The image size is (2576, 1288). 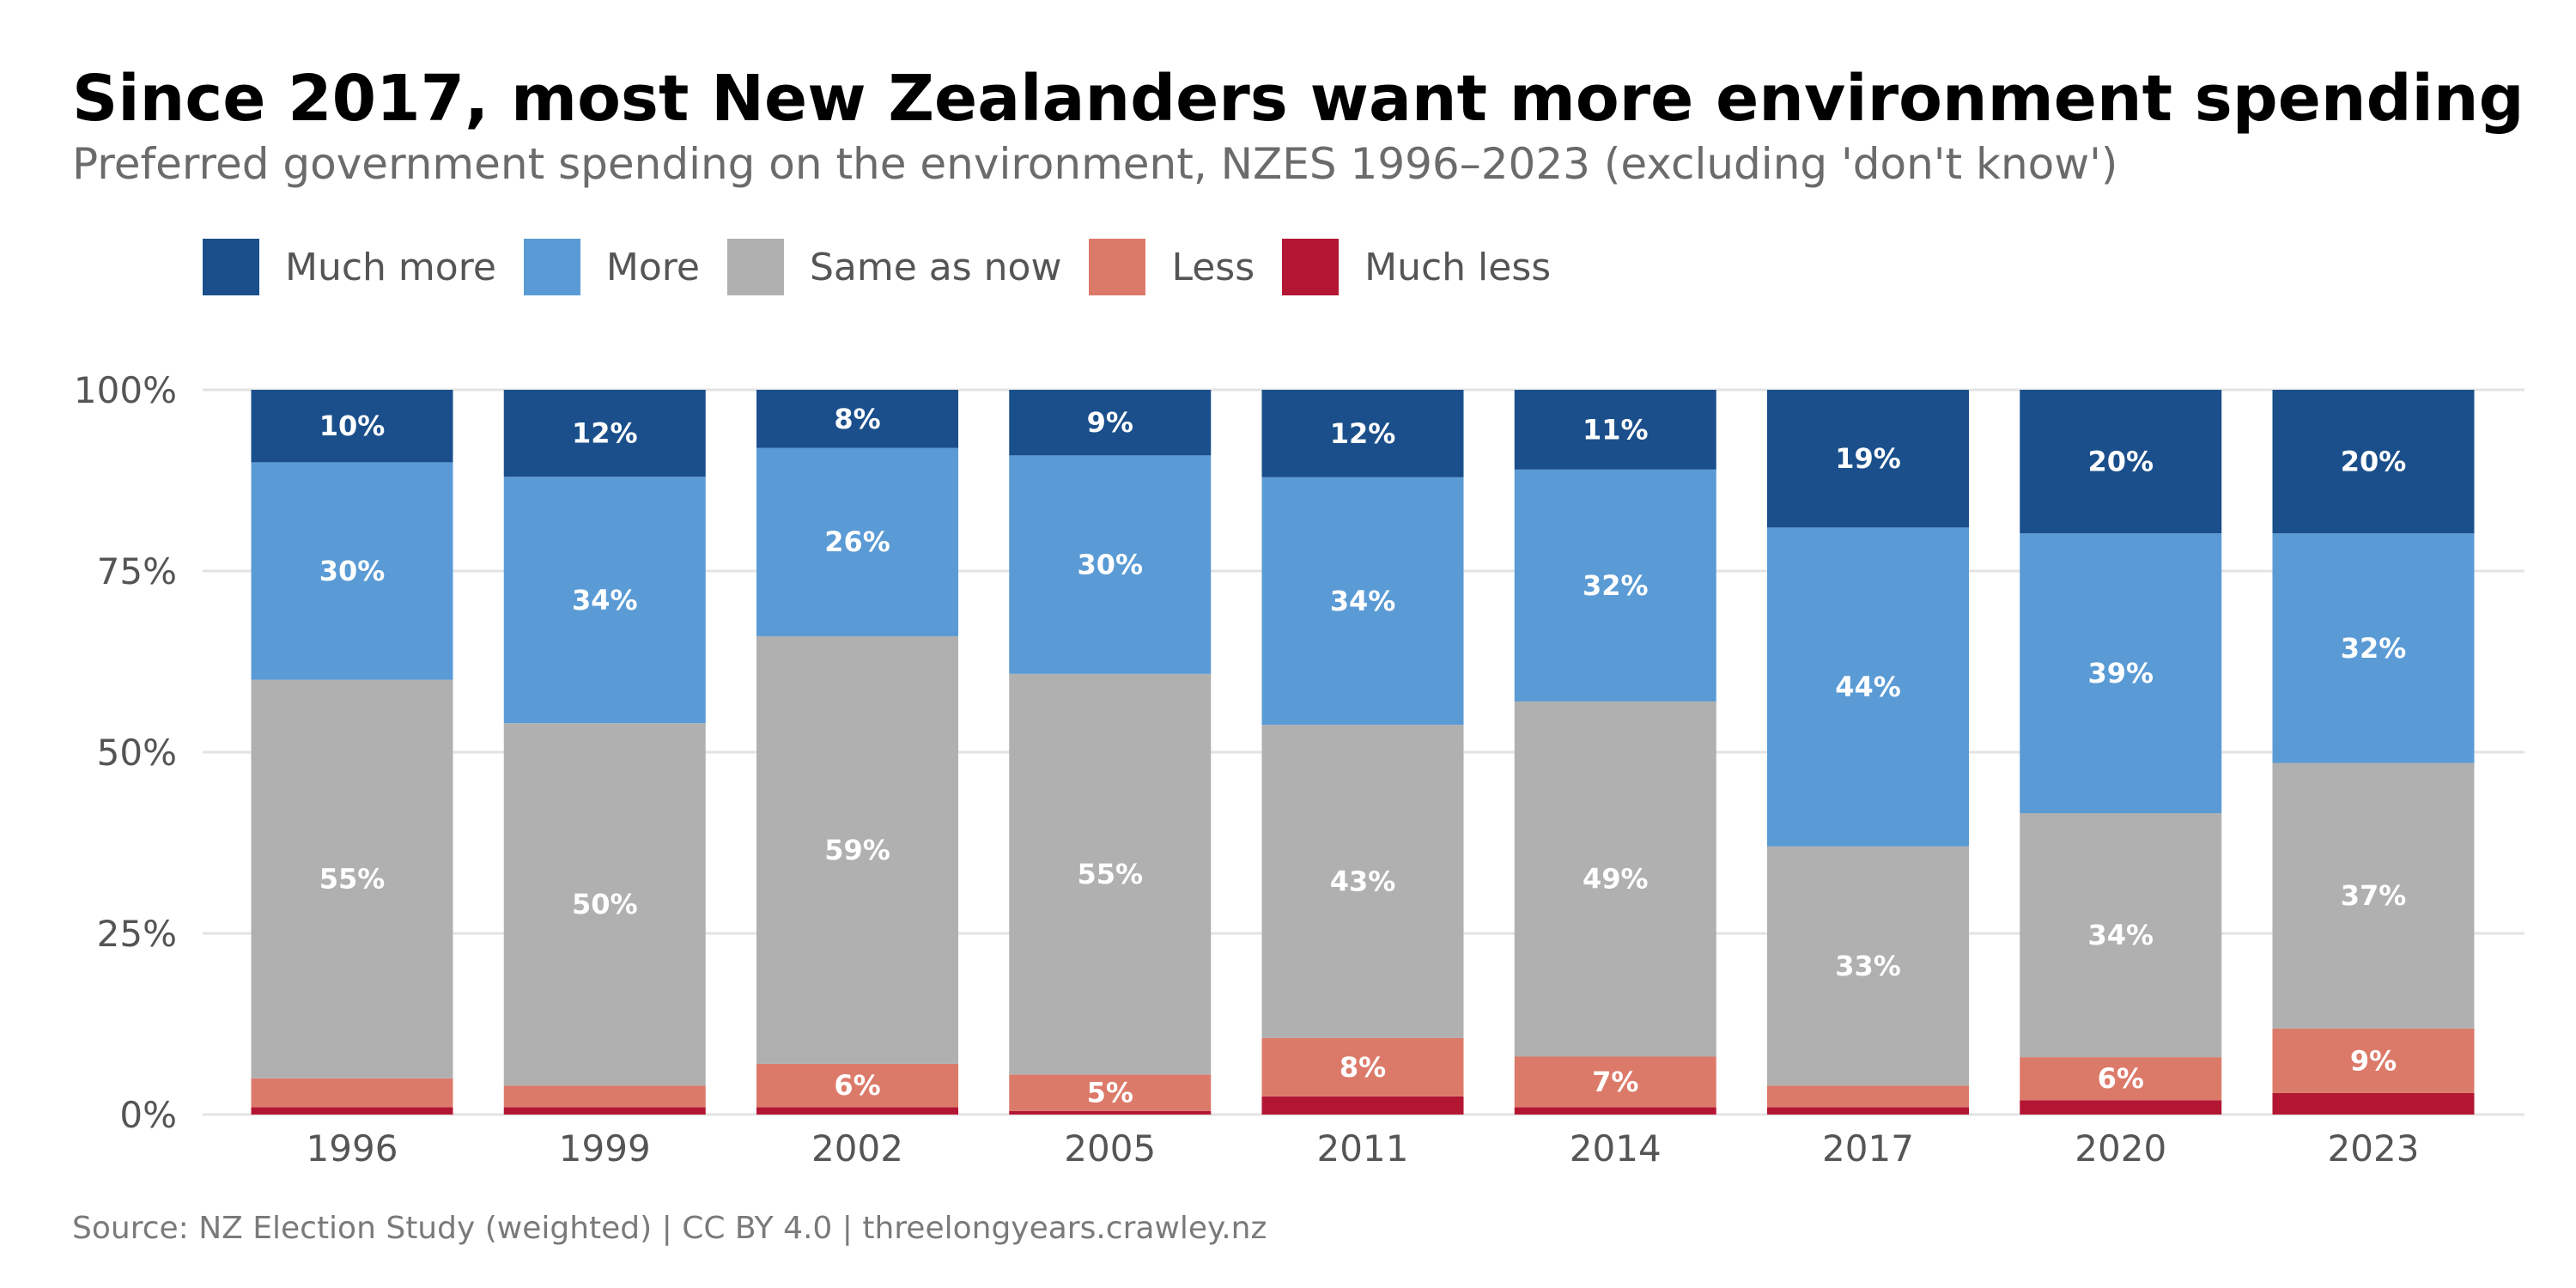 What do you see at coordinates (857, 850) in the screenshot?
I see `data-label: 59%` at bounding box center [857, 850].